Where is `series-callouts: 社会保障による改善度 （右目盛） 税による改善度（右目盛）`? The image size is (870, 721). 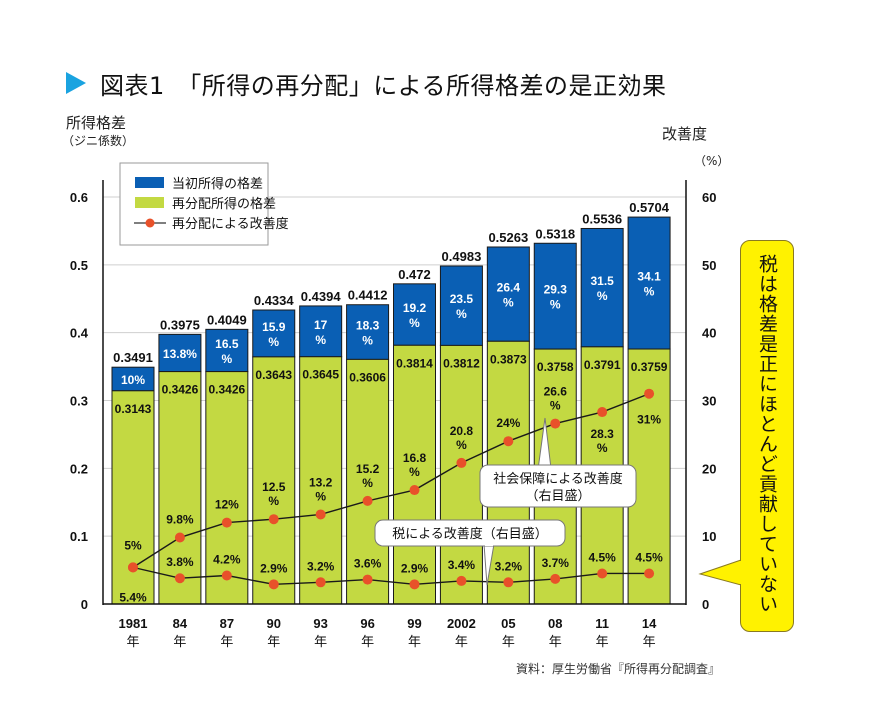 series-callouts: 社会保障による改善度 （右目盛） 税による改善度（右目盛） is located at coordinates (505, 501).